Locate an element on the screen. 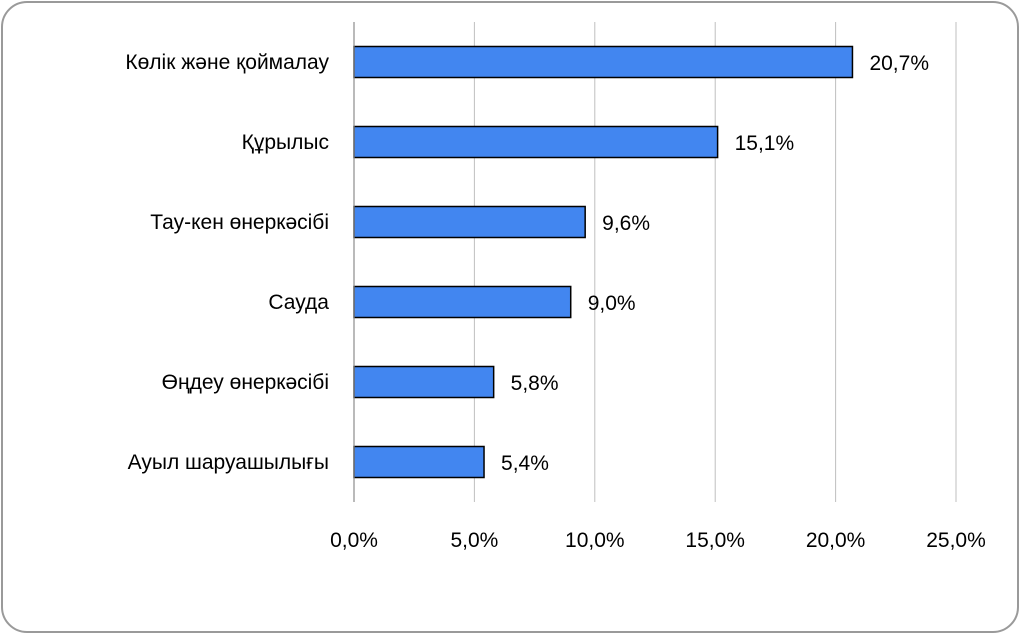  value-label: 5,8% is located at coordinates (535, 383).